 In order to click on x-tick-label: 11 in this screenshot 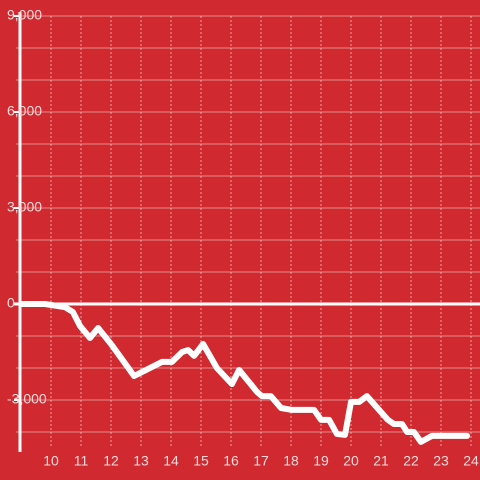, I will do `click(81, 461)`.